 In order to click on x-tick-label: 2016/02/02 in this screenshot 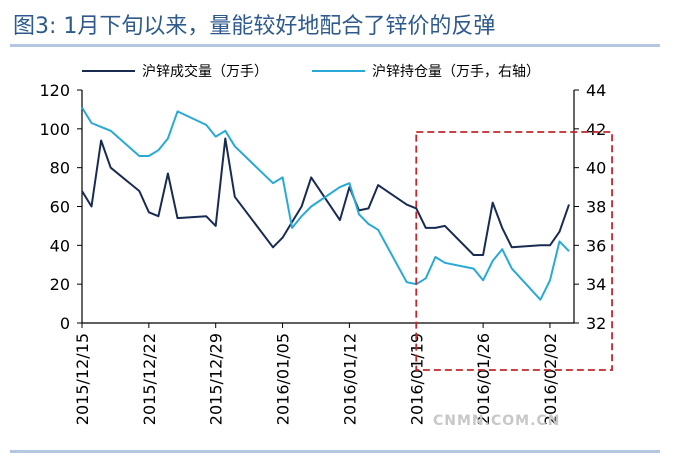, I will do `click(550, 379)`.